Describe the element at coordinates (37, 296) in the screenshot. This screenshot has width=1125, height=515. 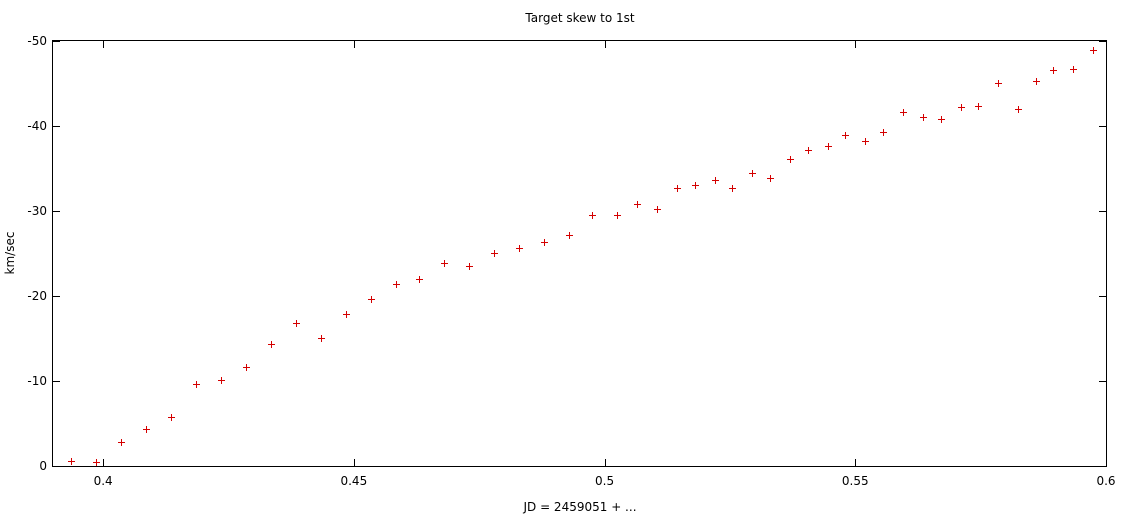
I see `y-tick-label: -20` at that location.